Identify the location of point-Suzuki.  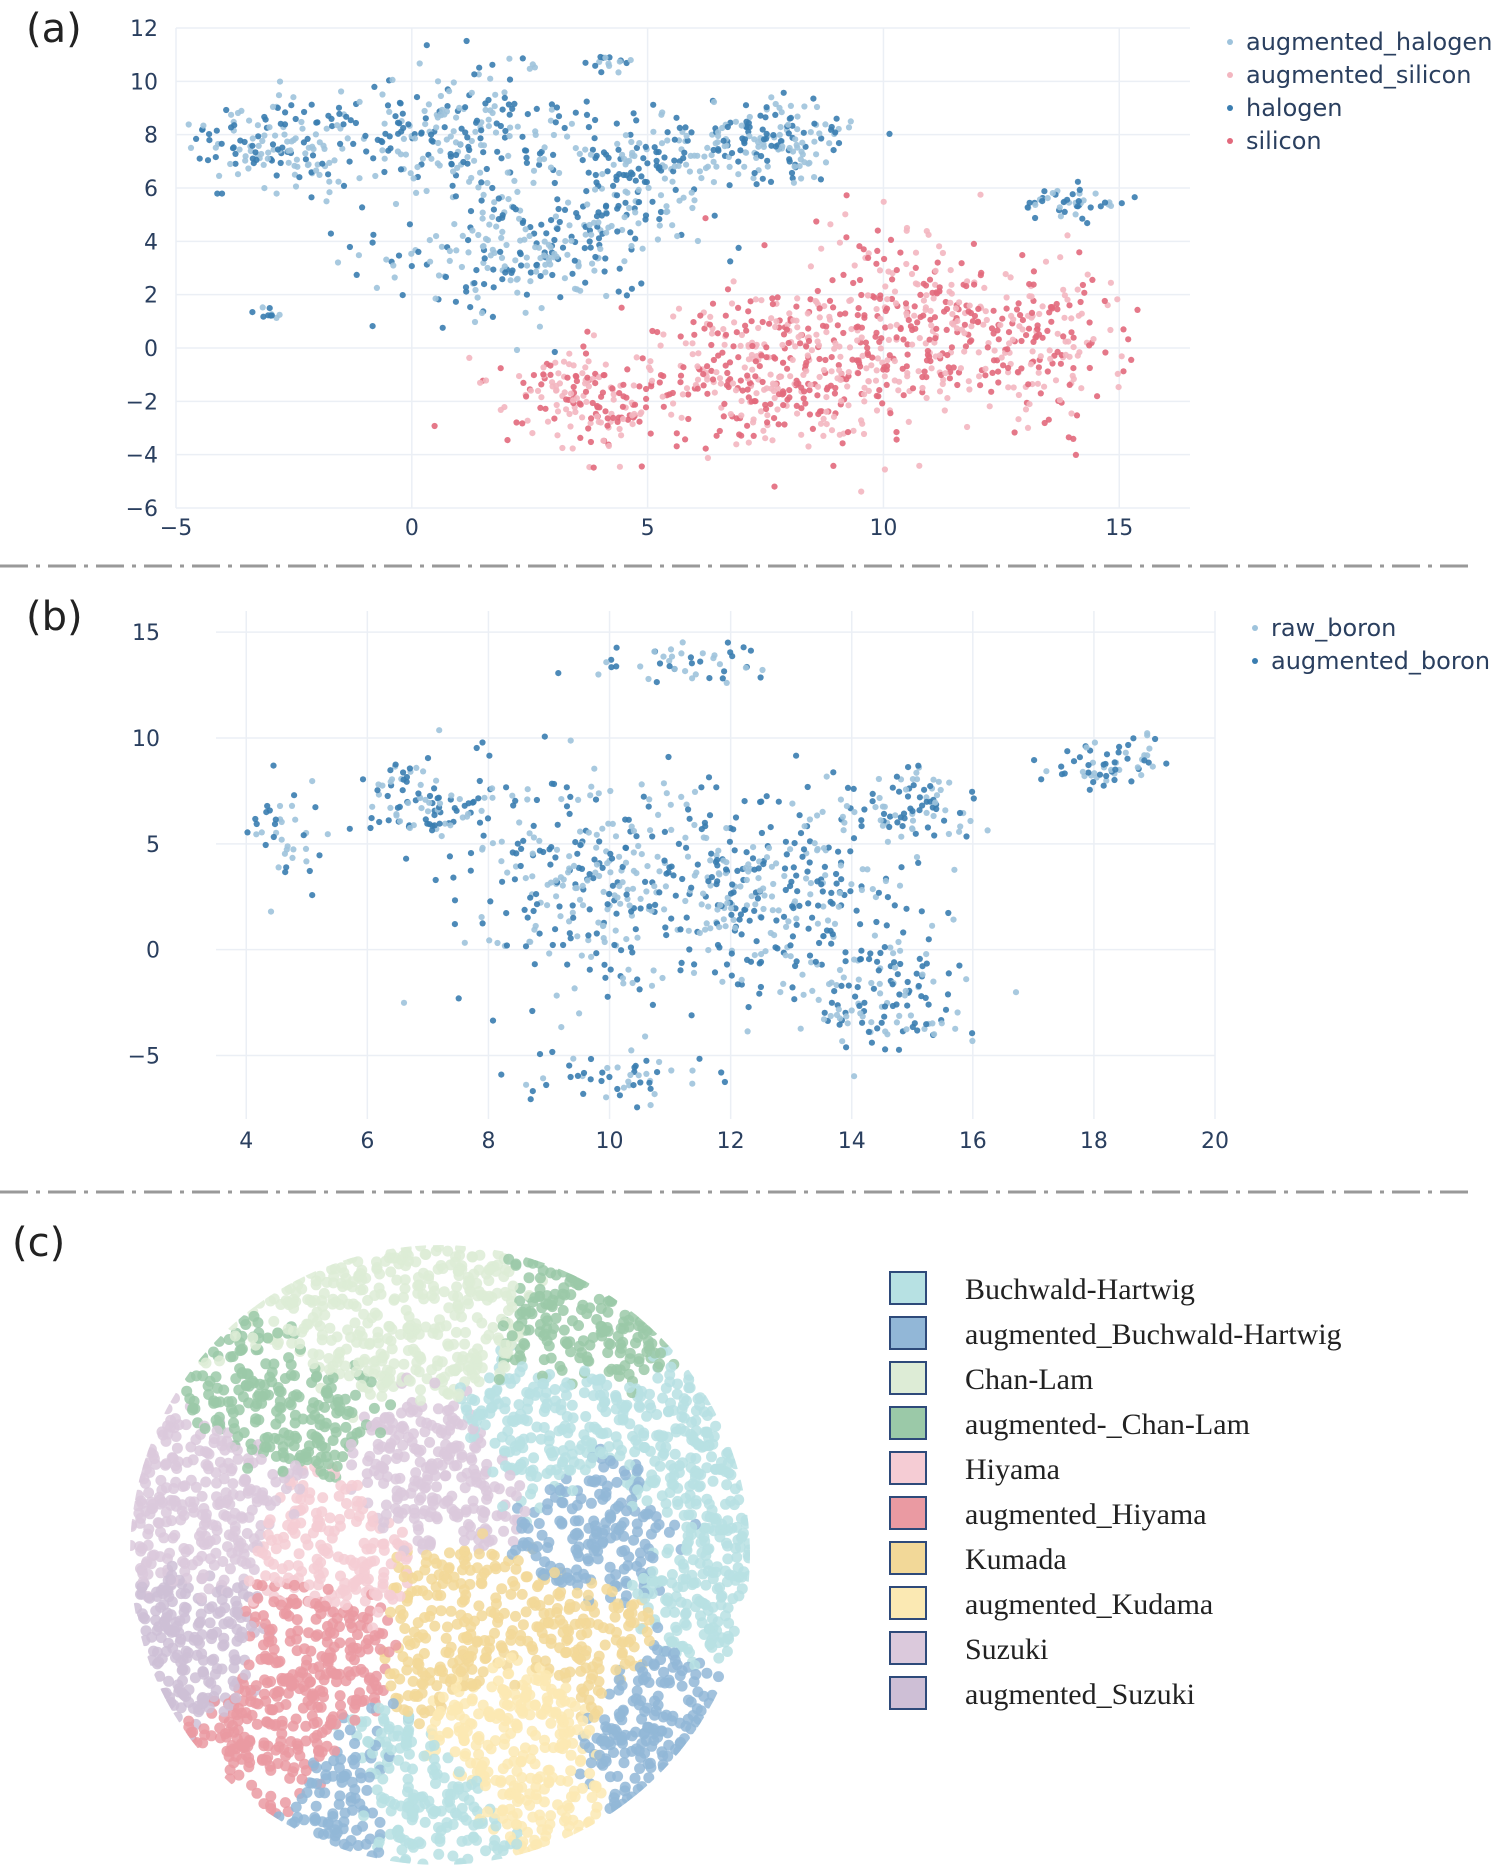
(416, 1473).